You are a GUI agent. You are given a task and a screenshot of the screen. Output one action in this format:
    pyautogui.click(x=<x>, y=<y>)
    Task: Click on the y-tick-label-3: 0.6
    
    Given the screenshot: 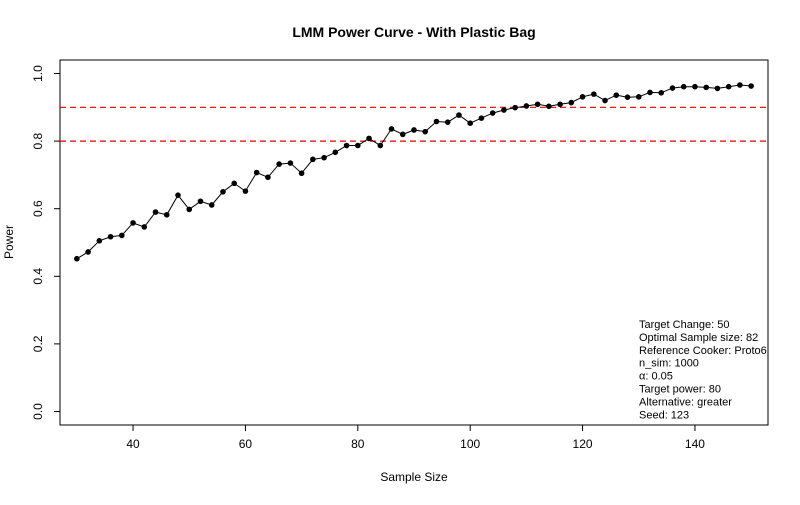 What is the action you would take?
    pyautogui.click(x=38, y=208)
    